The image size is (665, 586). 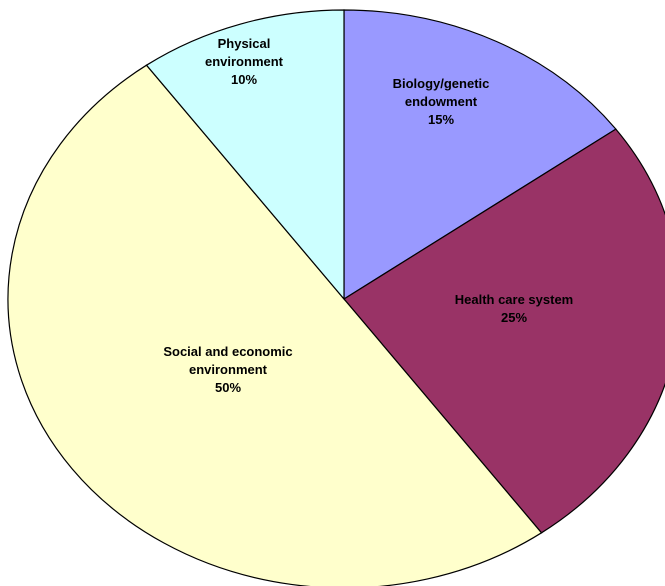 I want to click on slice-value-label: 25%, so click(x=514, y=317).